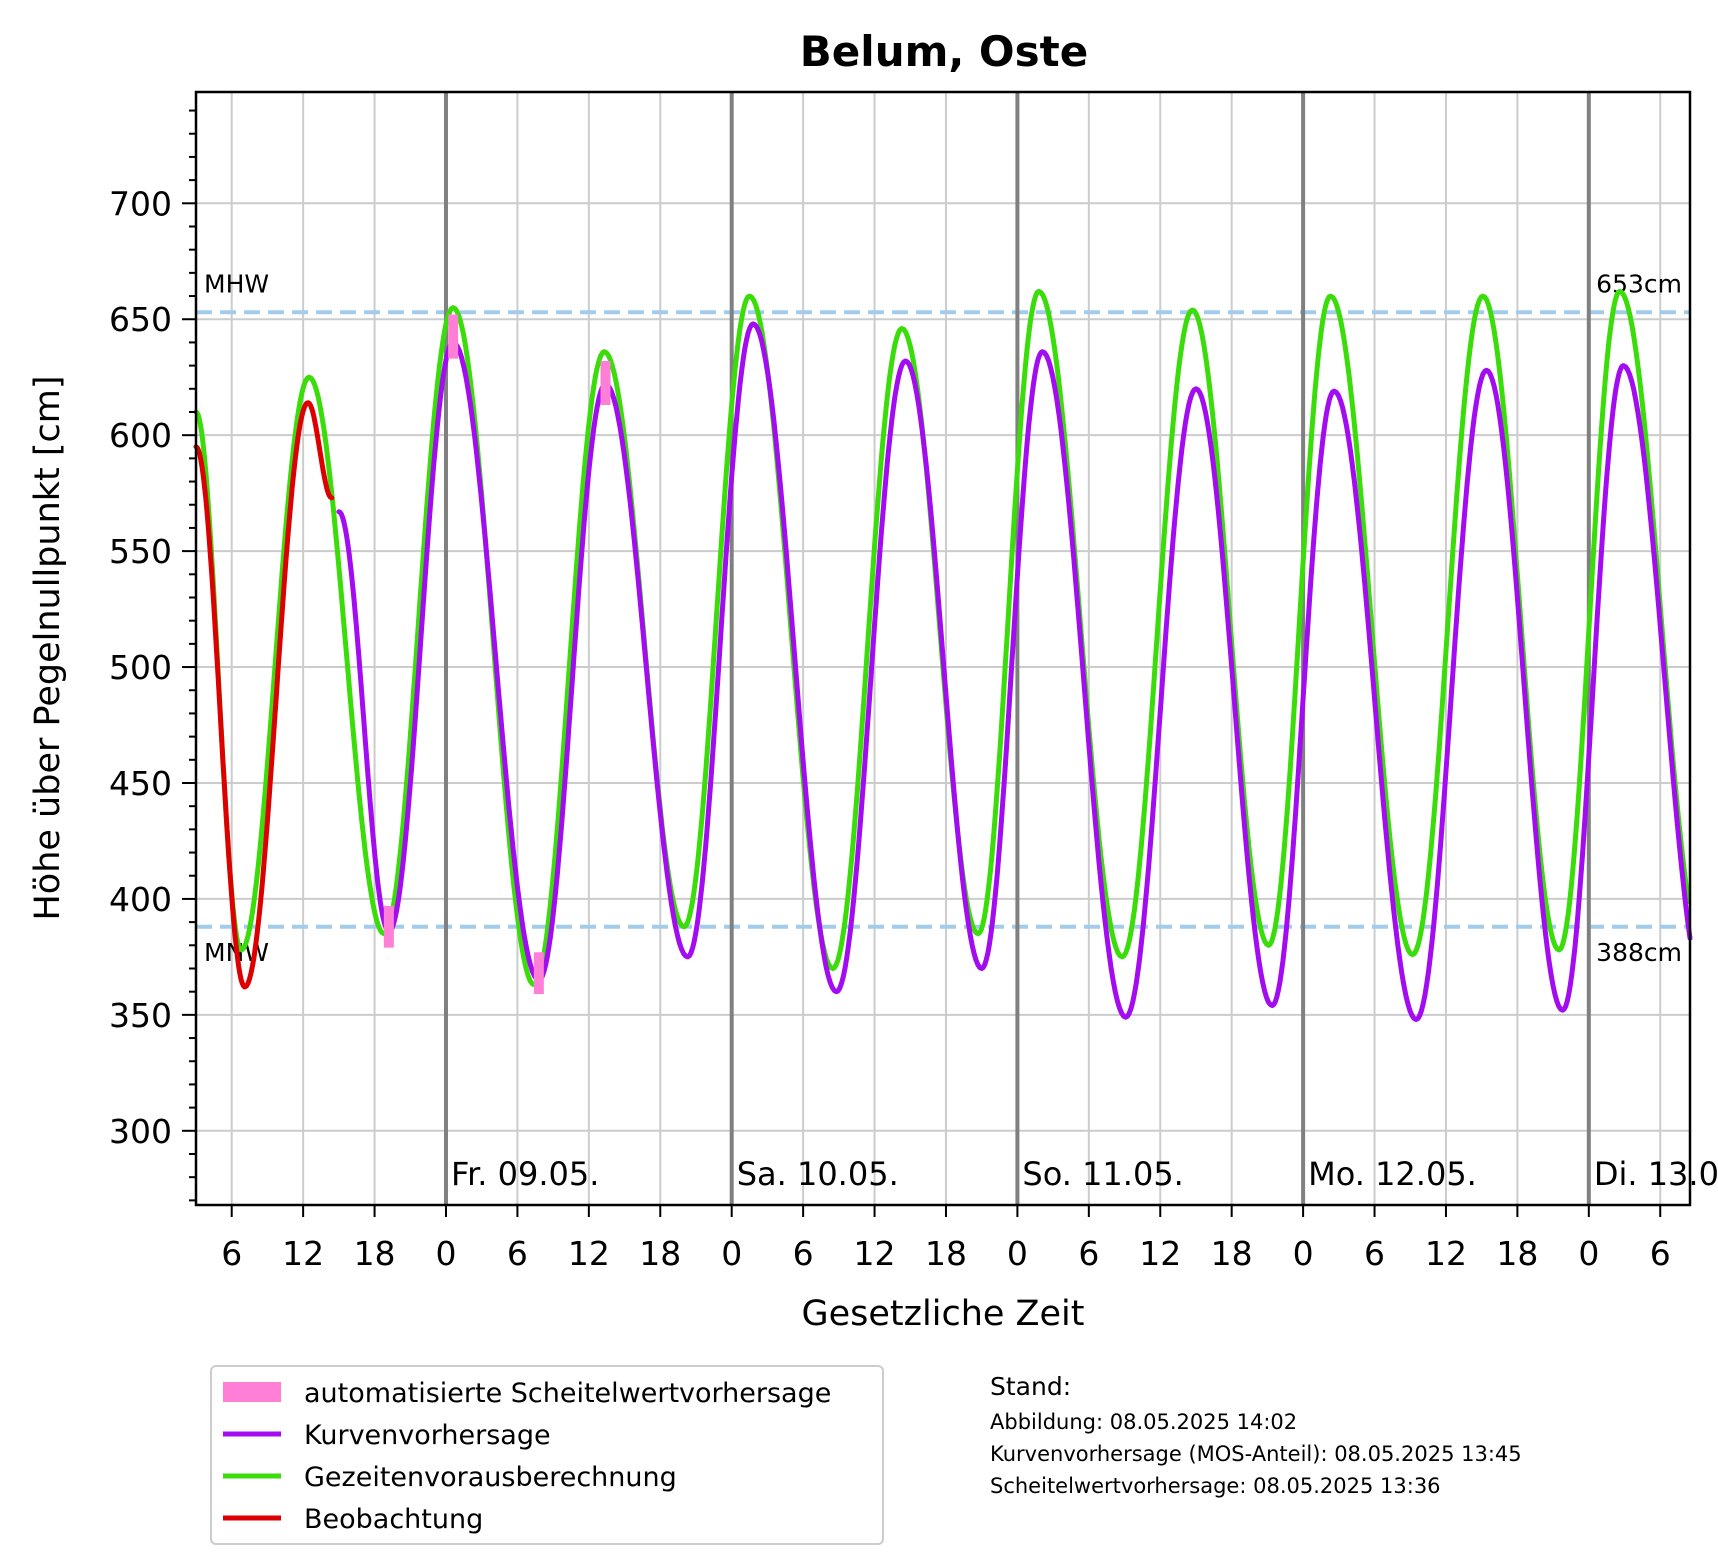 The height and width of the screenshot is (1568, 1718). I want to click on day-label: Di. 13.05., so click(1656, 1174).